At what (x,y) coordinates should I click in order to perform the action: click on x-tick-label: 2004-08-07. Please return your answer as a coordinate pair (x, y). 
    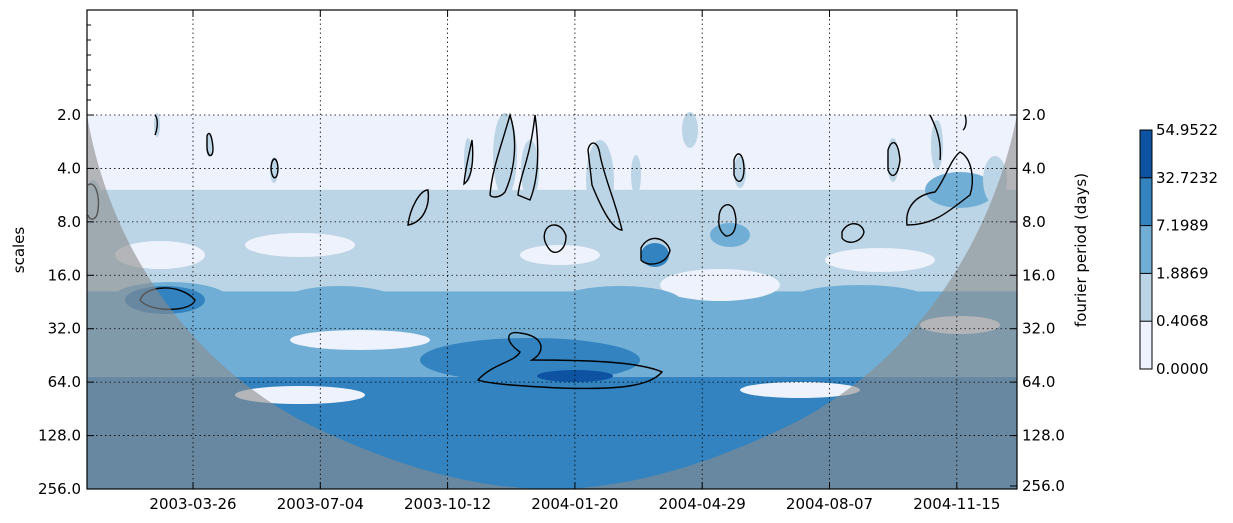
    Looking at the image, I should click on (829, 504).